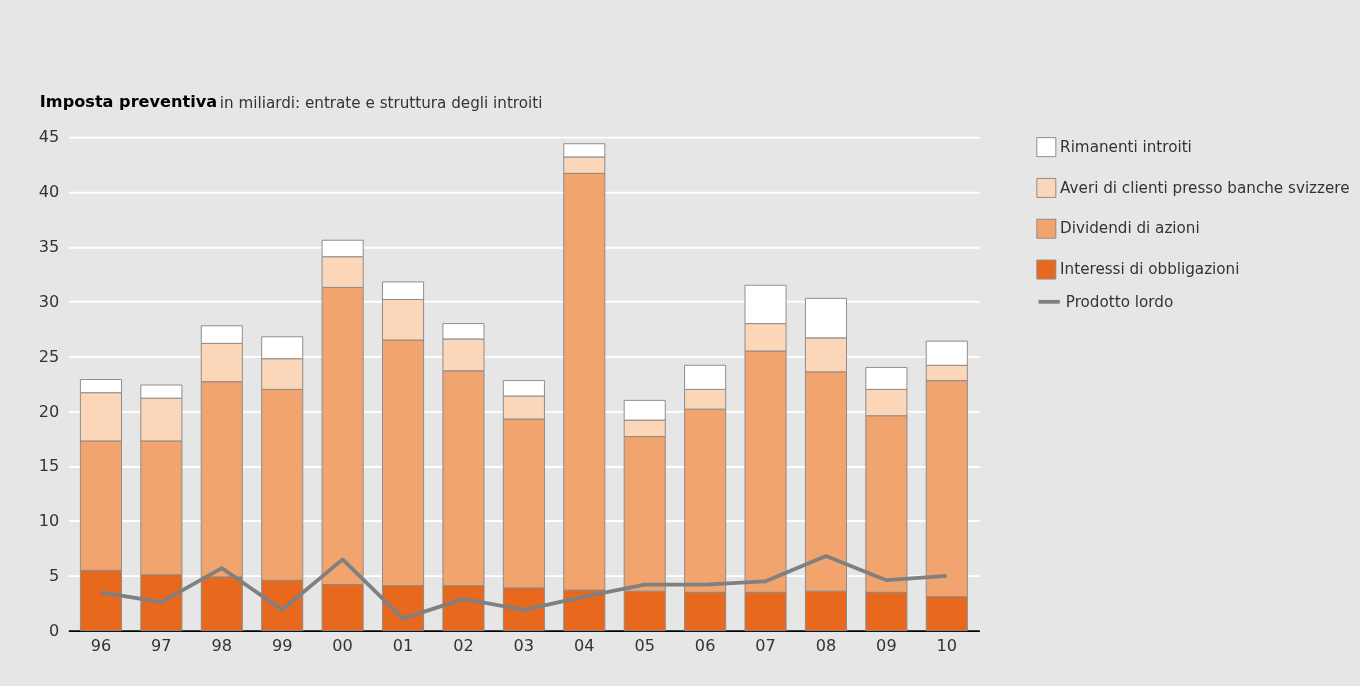 This screenshot has width=1360, height=686. What do you see at coordinates (49, 192) in the screenshot?
I see `y-tick-label: 40` at bounding box center [49, 192].